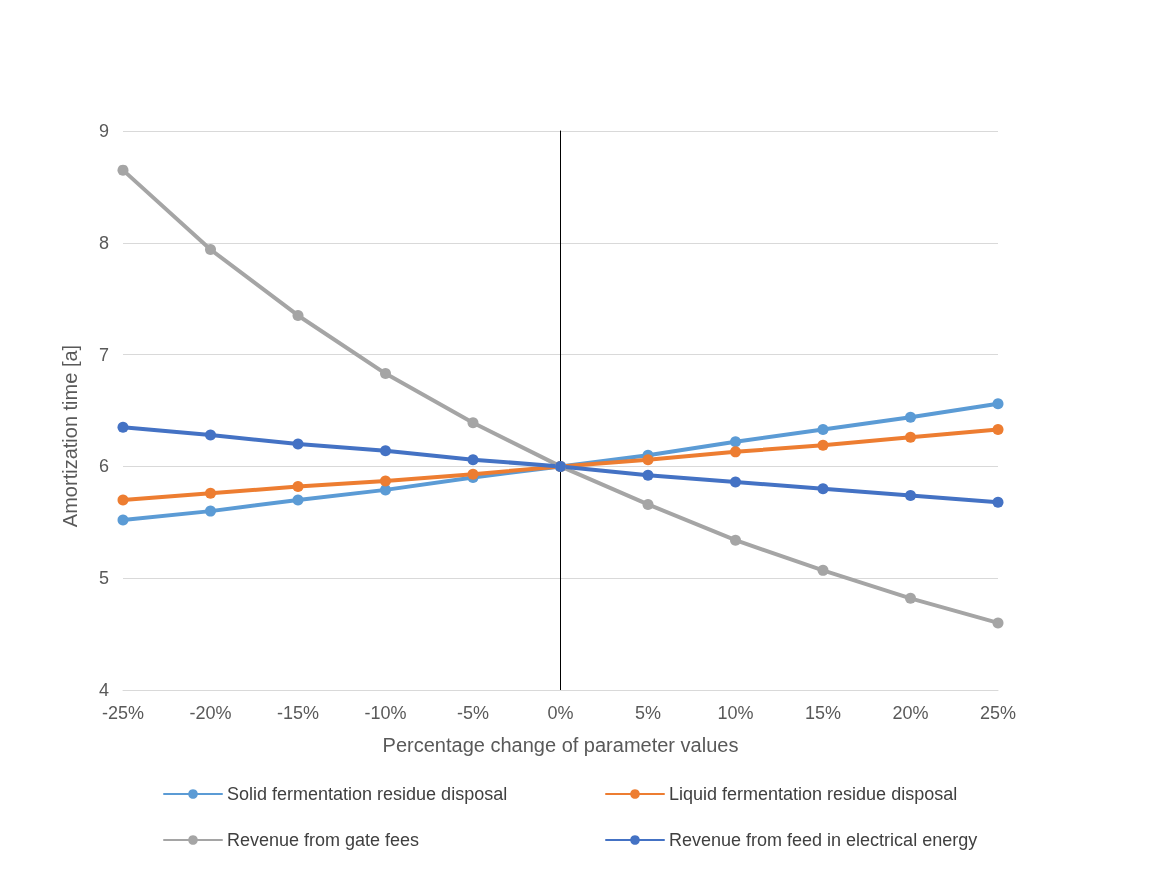  I want to click on x-tick-label: -5%, so click(473, 713).